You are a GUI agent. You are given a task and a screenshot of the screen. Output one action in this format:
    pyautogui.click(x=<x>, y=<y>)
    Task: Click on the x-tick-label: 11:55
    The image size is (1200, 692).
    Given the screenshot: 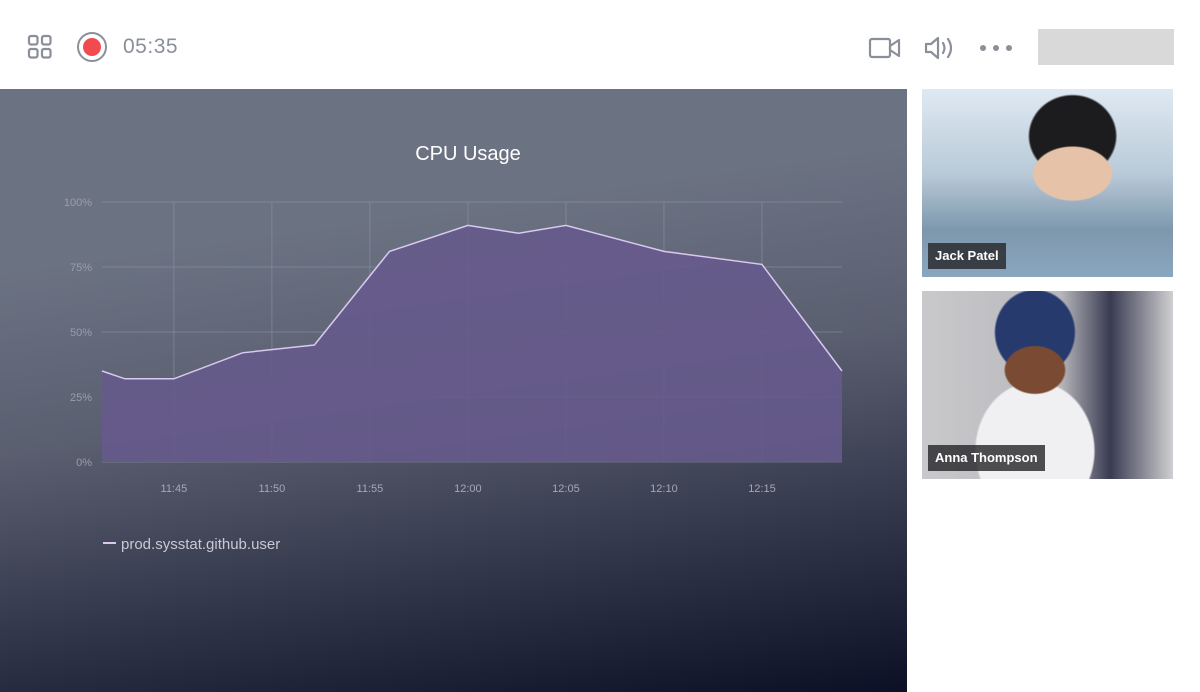 What is the action you would take?
    pyautogui.click(x=370, y=489)
    